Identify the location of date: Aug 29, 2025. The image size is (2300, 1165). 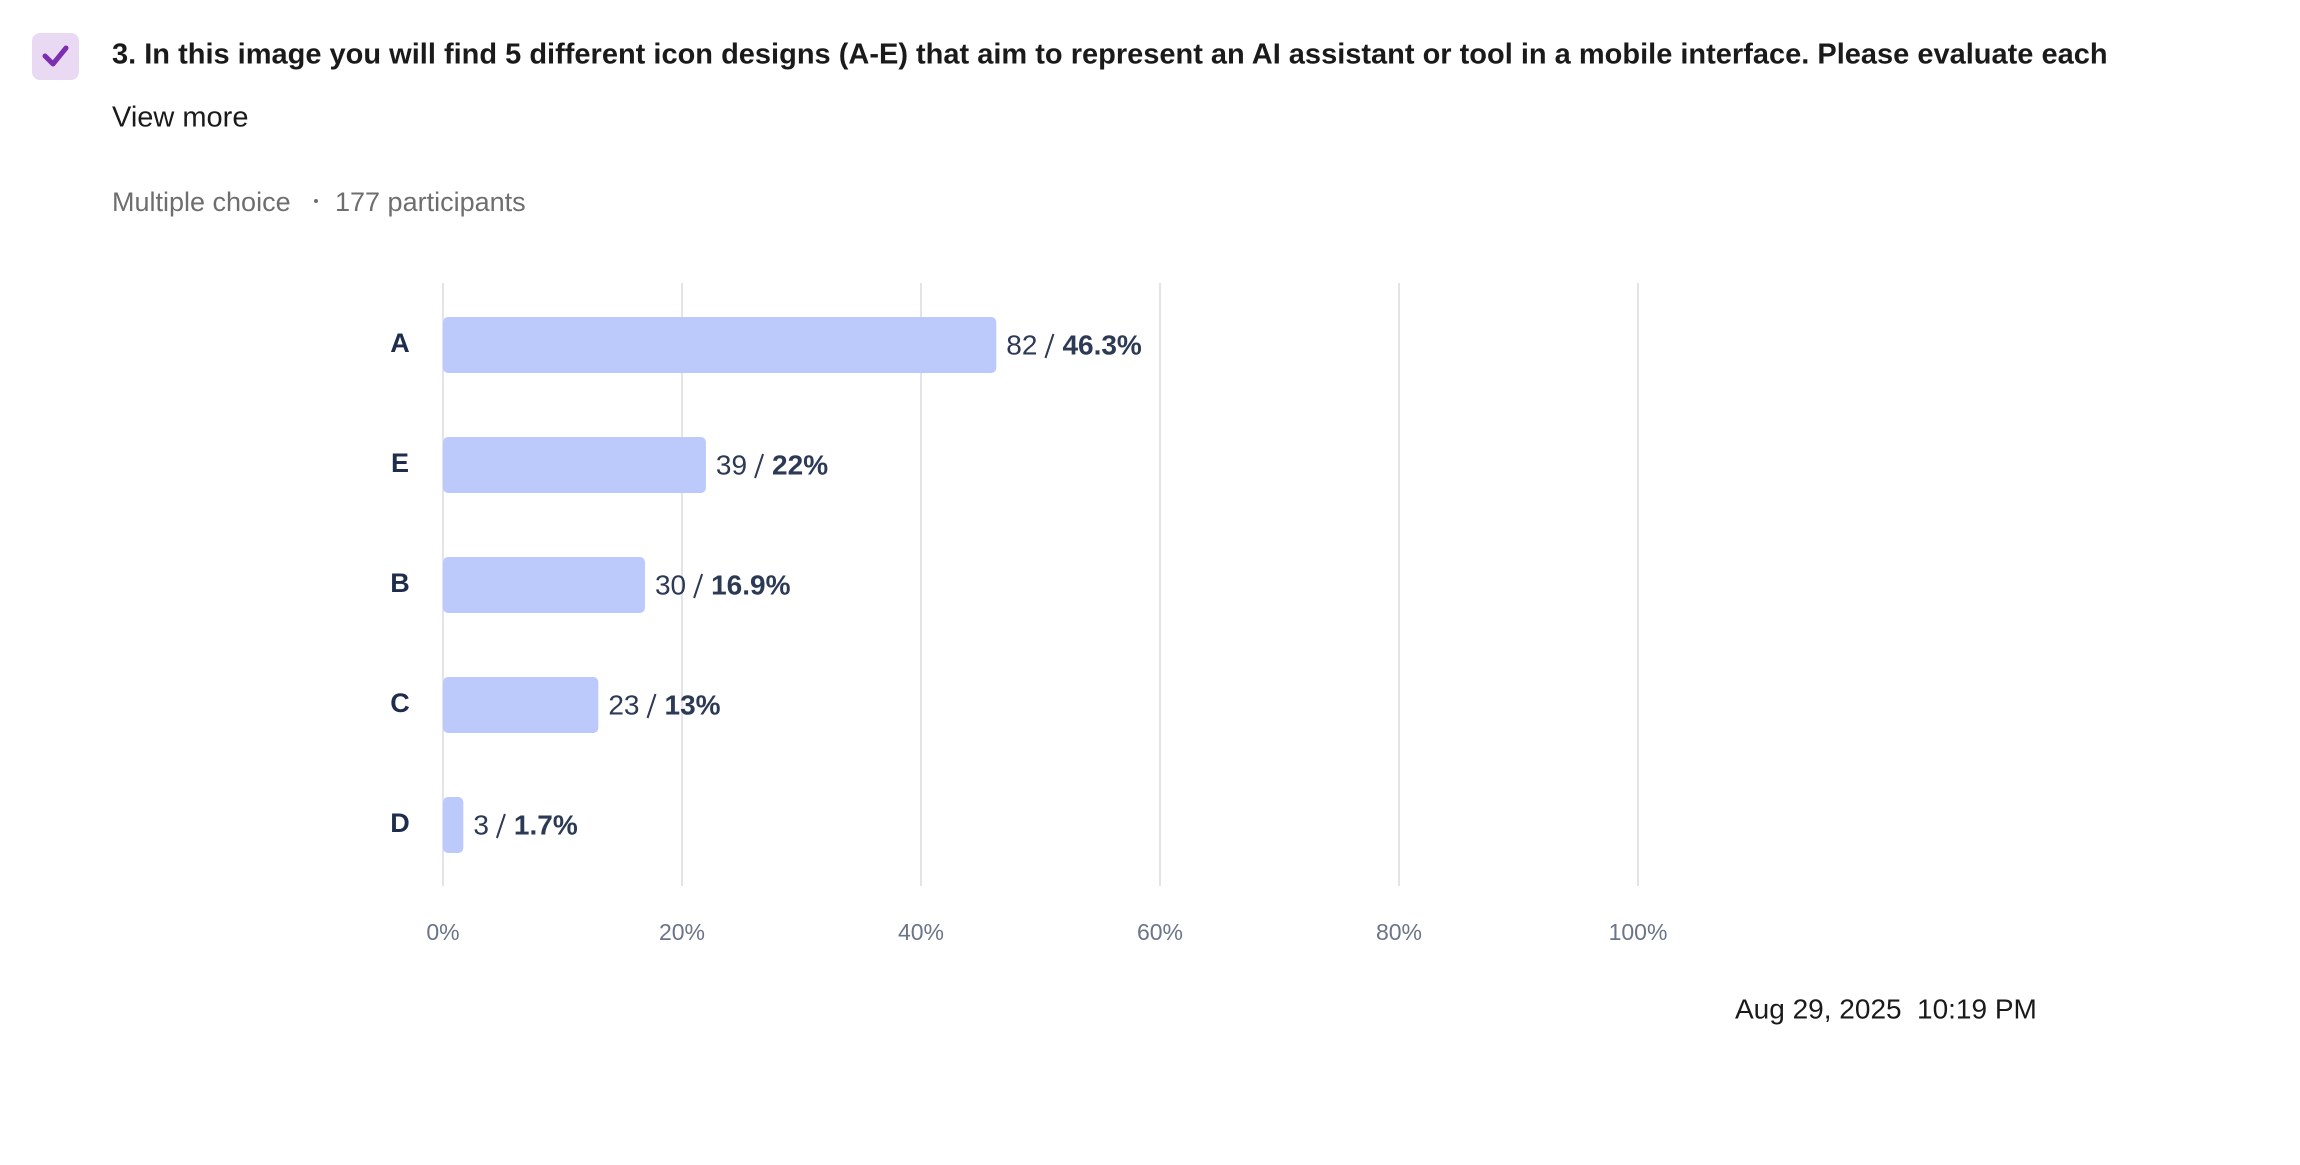
(1818, 1008).